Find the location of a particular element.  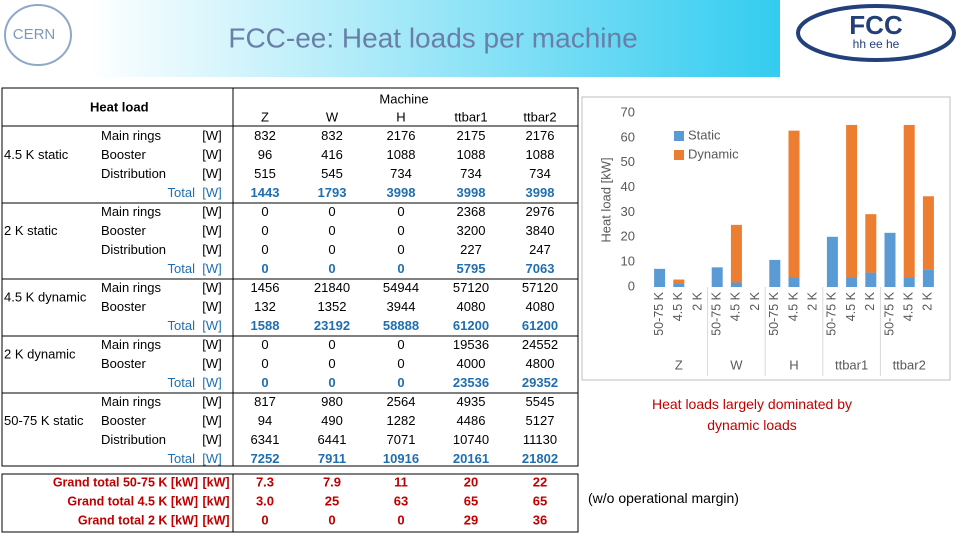

cell: 4935 is located at coordinates (471, 401).